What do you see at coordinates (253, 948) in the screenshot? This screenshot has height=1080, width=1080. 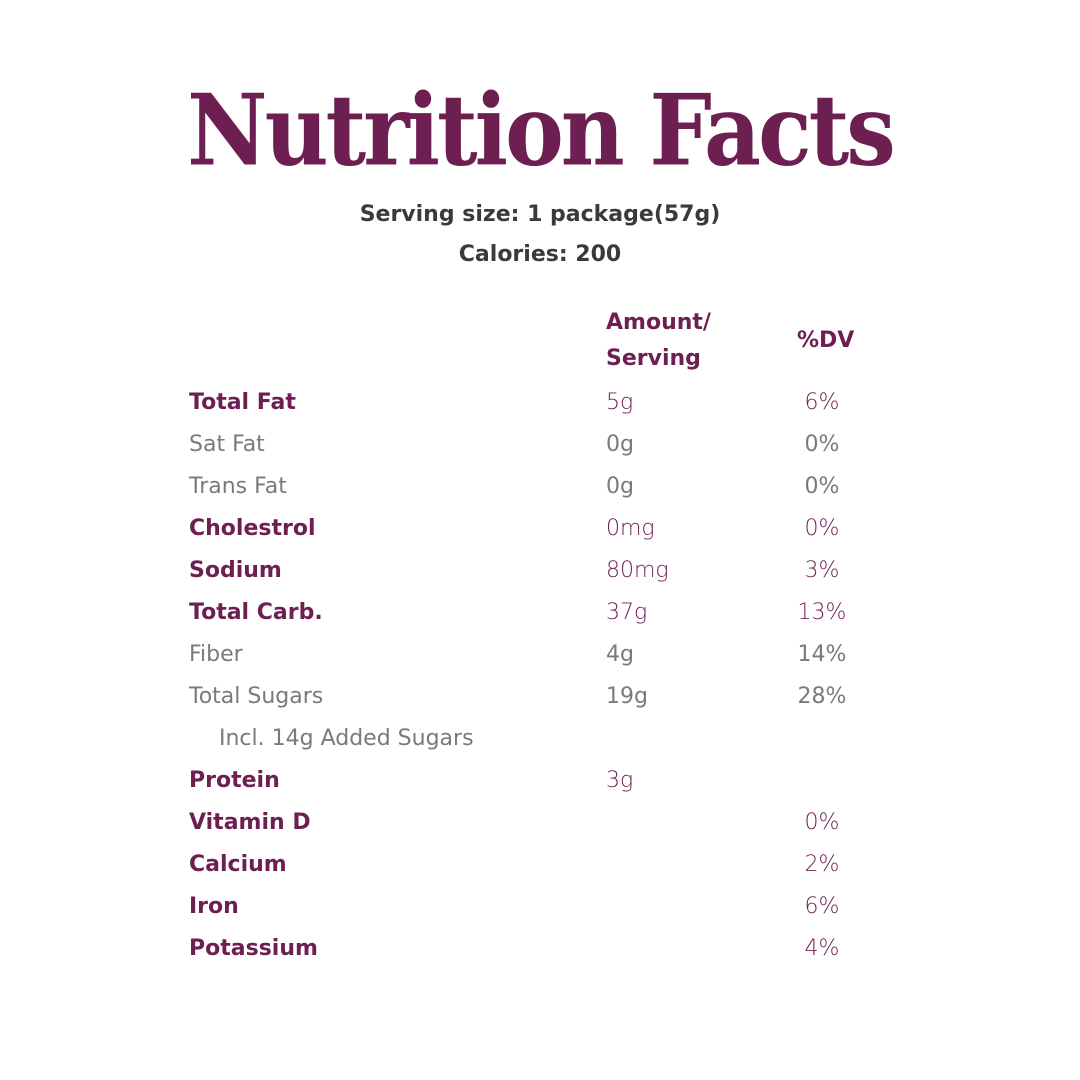 I see `nutrient-label: Potassium` at bounding box center [253, 948].